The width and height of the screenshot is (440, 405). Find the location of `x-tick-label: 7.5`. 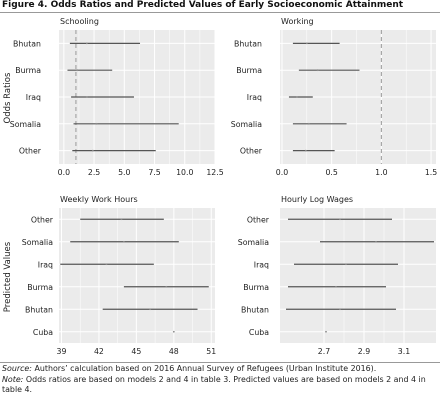

x-tick-label: 7.5 is located at coordinates (154, 172).